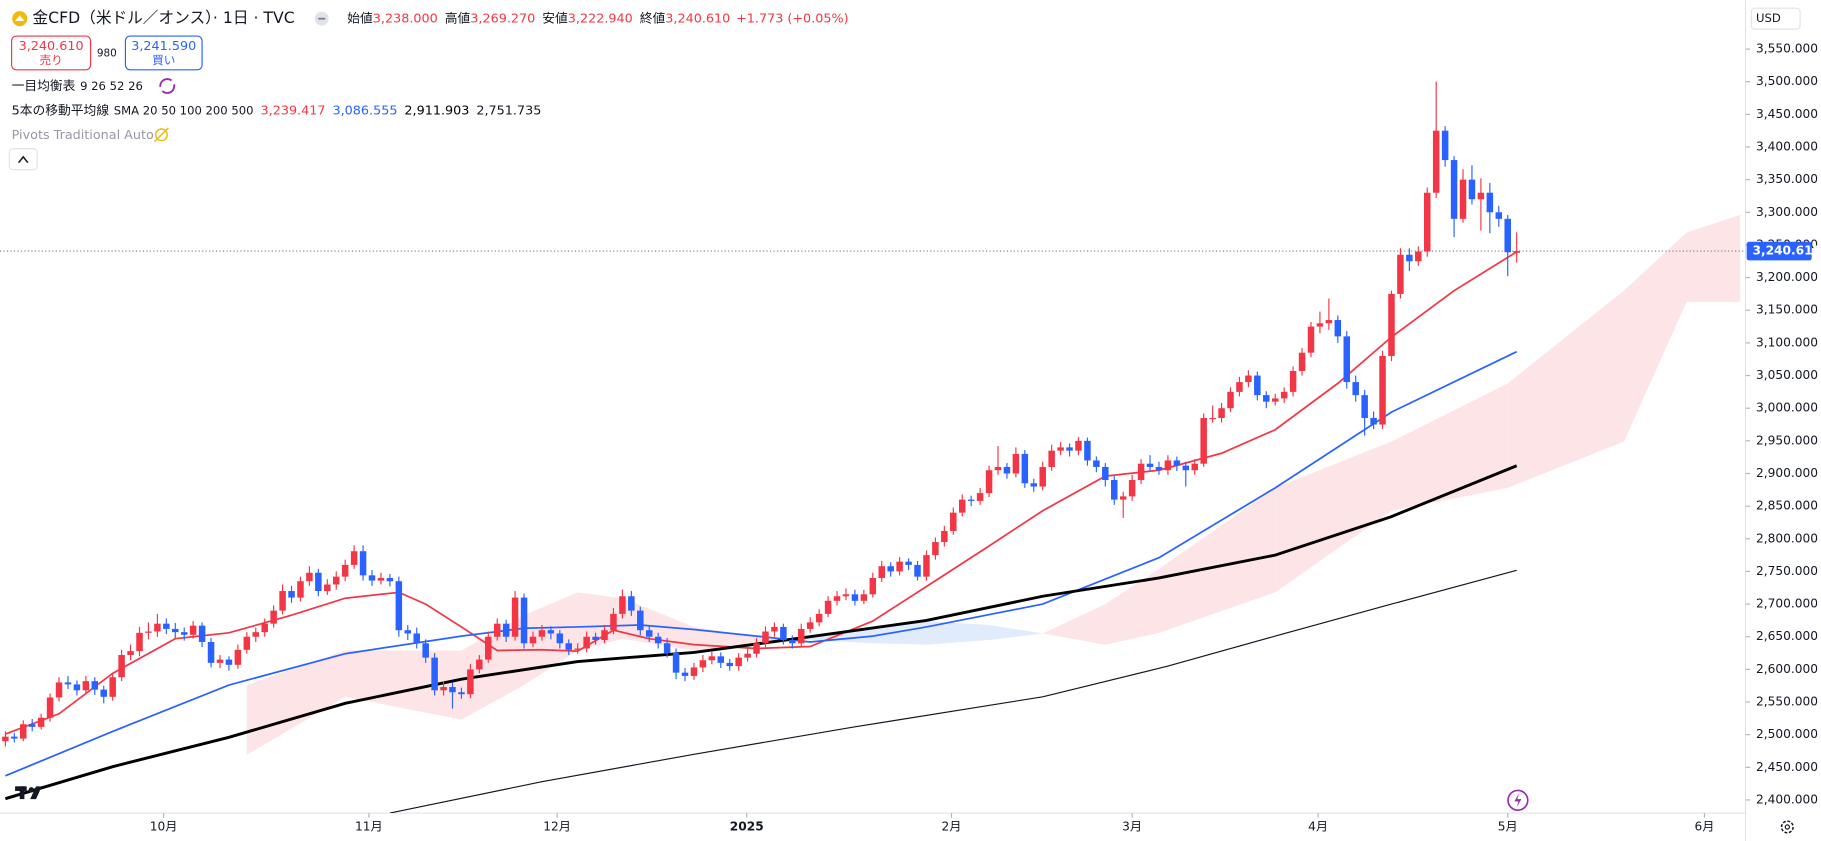  What do you see at coordinates (1787, 212) in the screenshot?
I see `y-tick-label: 3,300.000` at bounding box center [1787, 212].